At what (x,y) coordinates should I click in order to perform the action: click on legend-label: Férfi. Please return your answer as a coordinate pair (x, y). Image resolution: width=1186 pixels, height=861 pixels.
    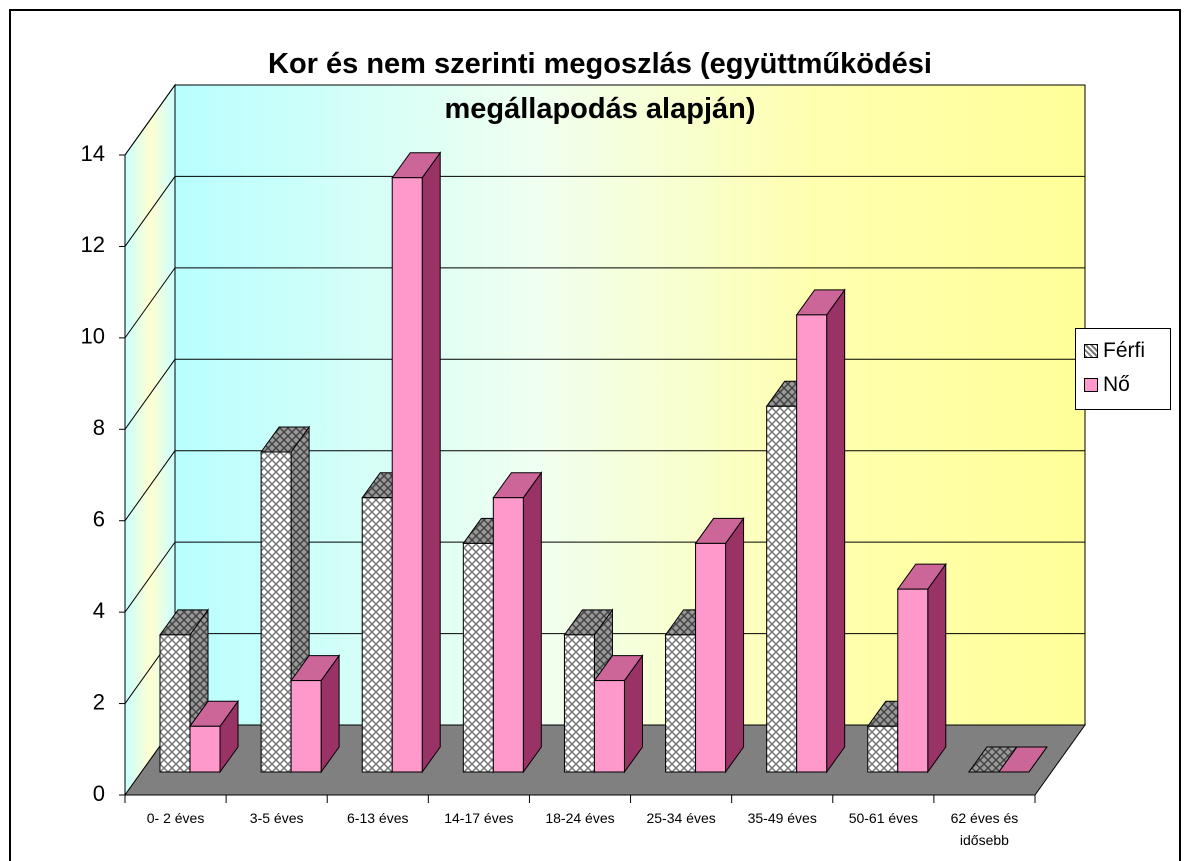
    Looking at the image, I should click on (1124, 350).